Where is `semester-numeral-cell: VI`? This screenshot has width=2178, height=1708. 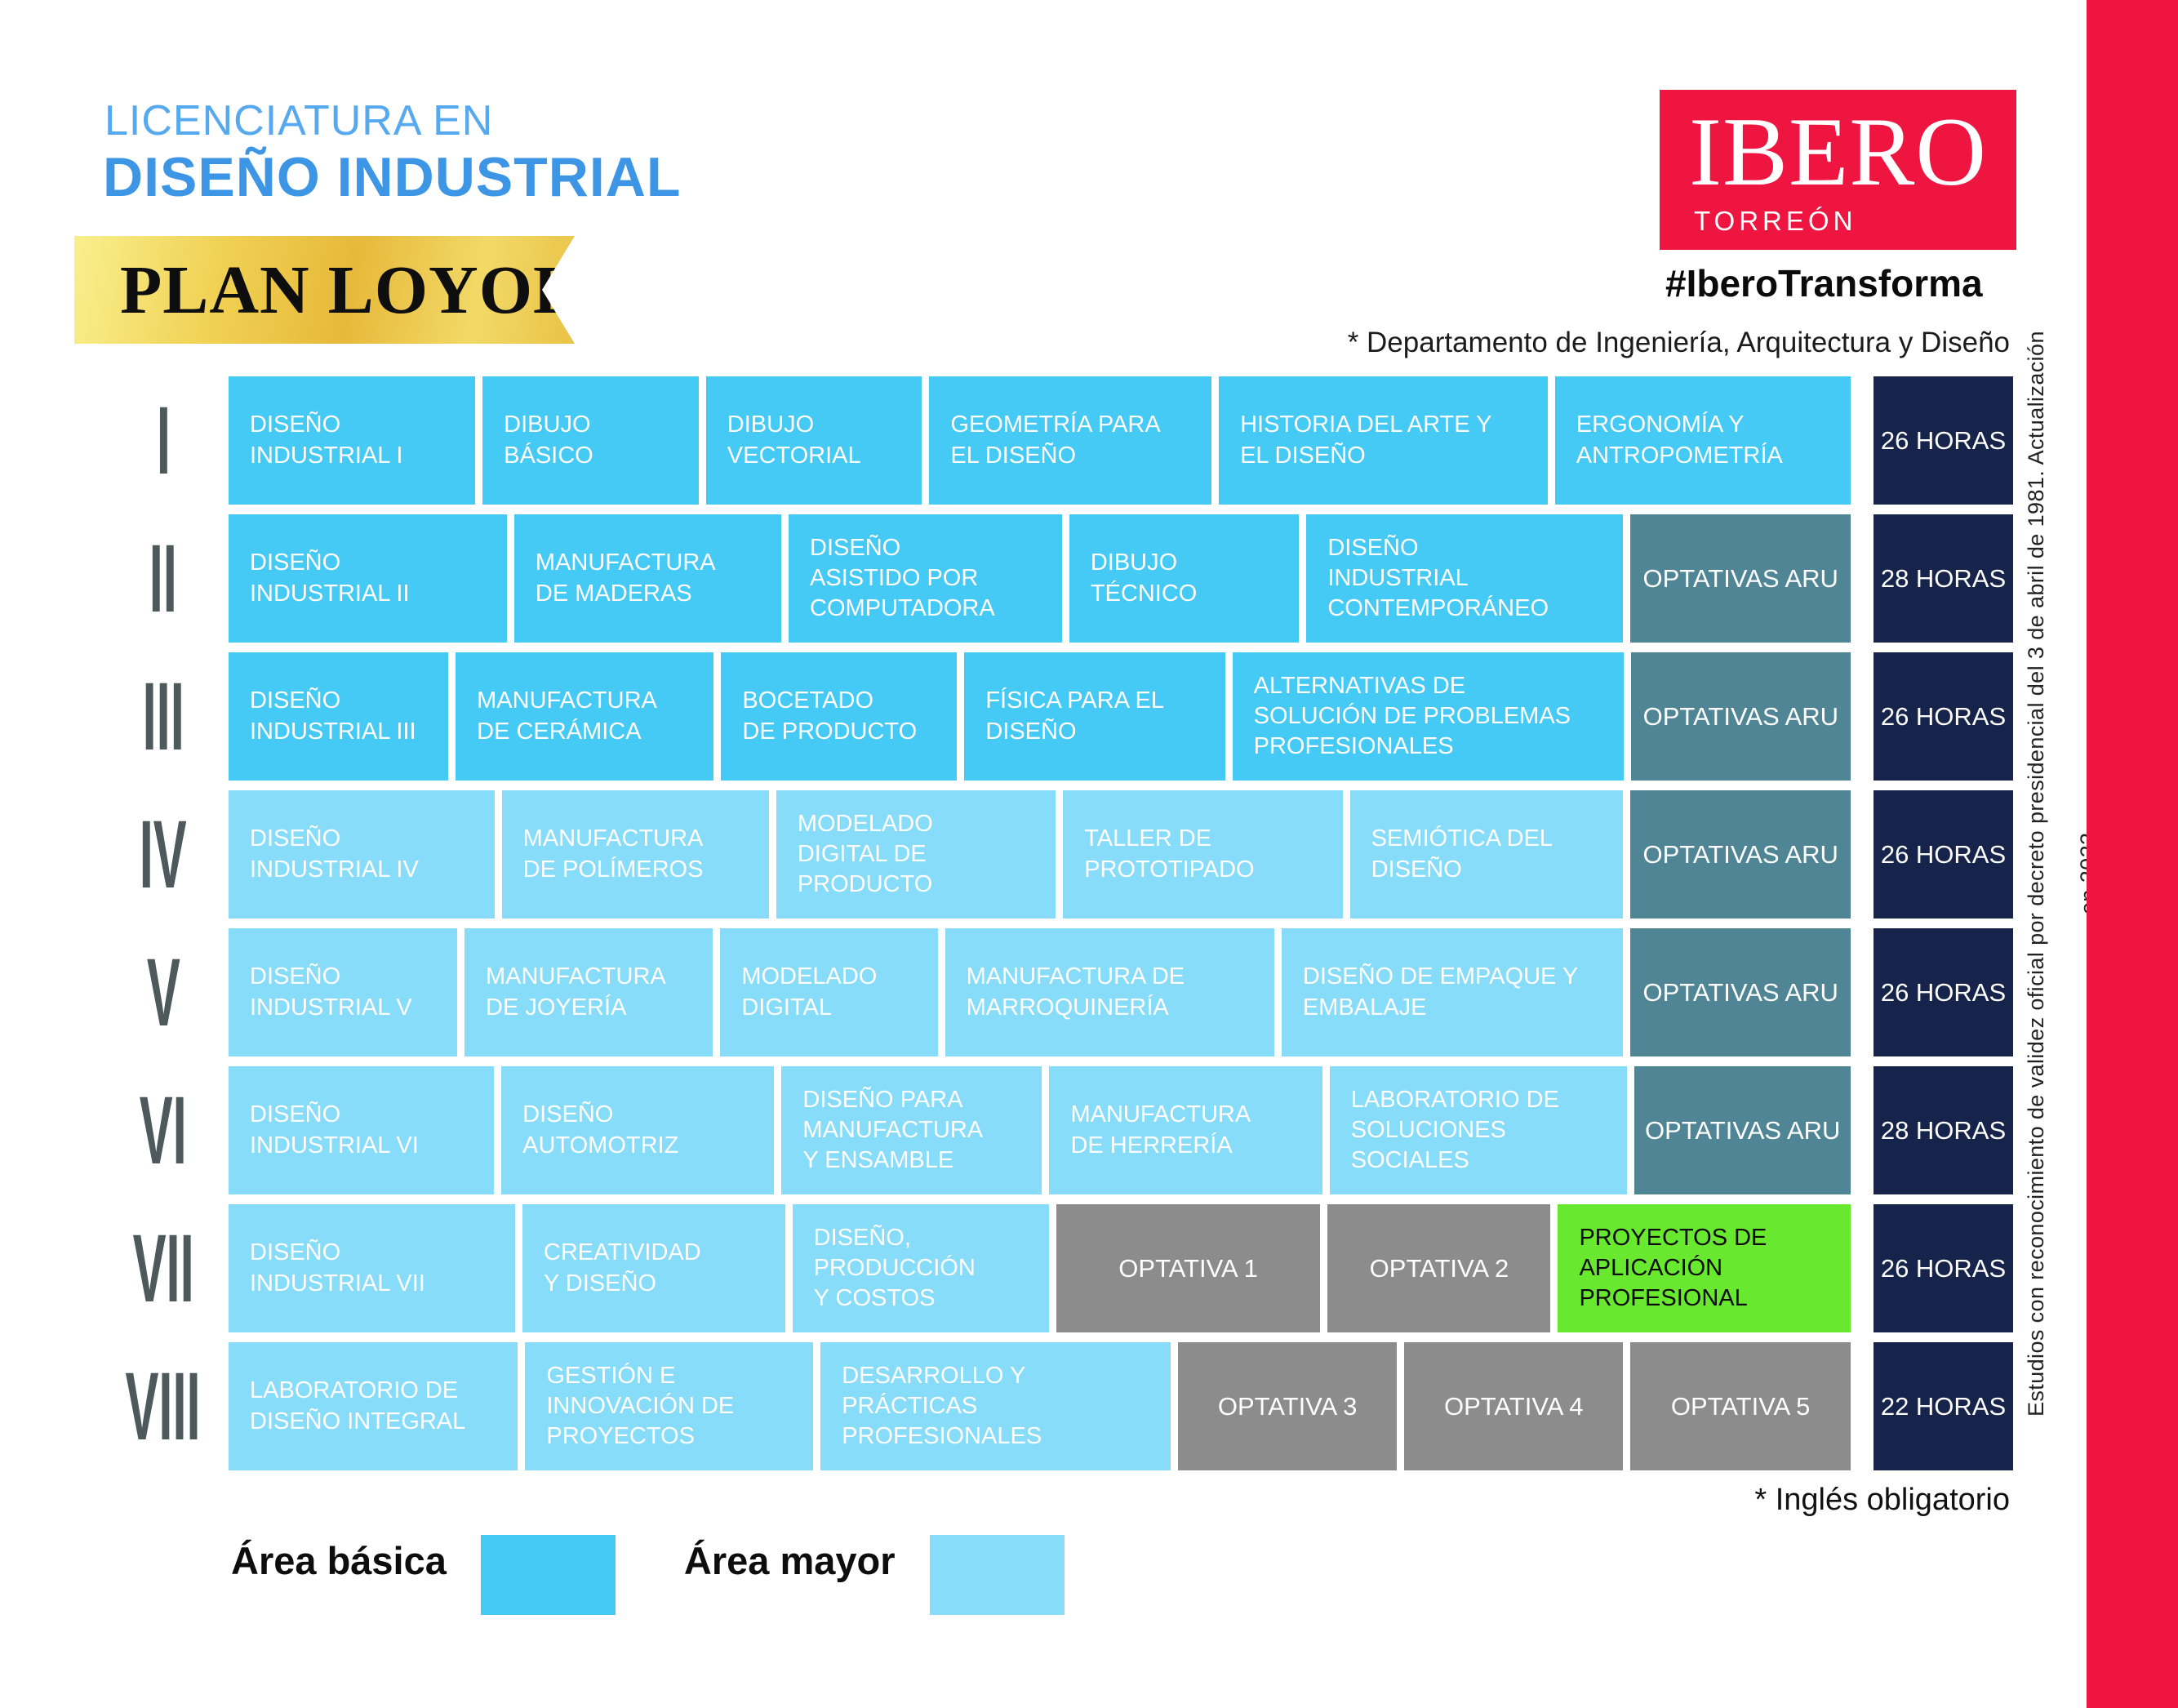 semester-numeral-cell: VI is located at coordinates (163, 1130).